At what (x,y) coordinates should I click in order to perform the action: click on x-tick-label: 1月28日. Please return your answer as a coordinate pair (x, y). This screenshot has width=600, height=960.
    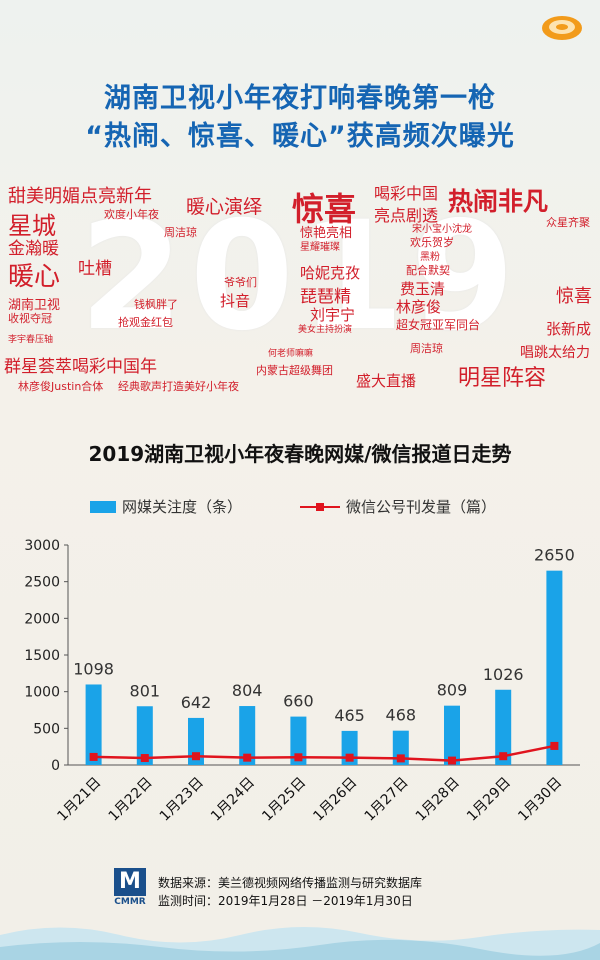
    Looking at the image, I should click on (438, 800).